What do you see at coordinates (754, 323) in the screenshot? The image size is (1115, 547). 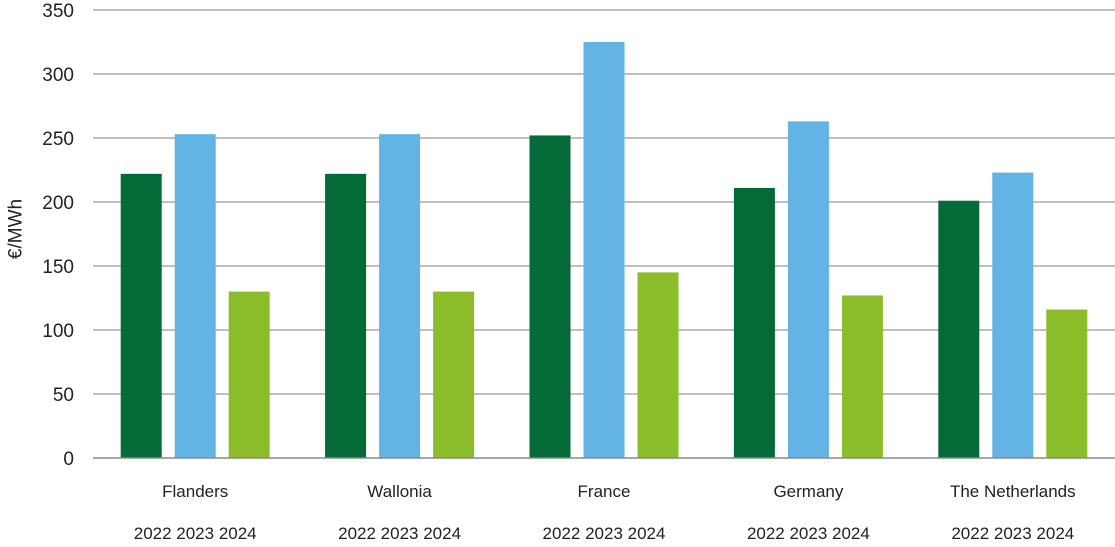 I see `bar-germany-2022` at bounding box center [754, 323].